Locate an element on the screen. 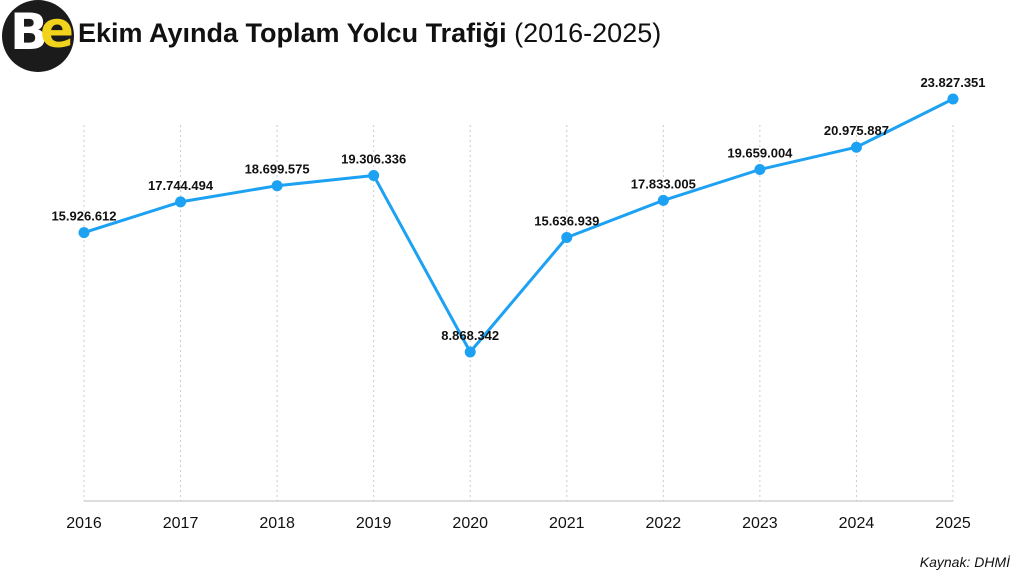 The height and width of the screenshot is (576, 1024). data-label-2021: 15.636.939 is located at coordinates (566, 221).